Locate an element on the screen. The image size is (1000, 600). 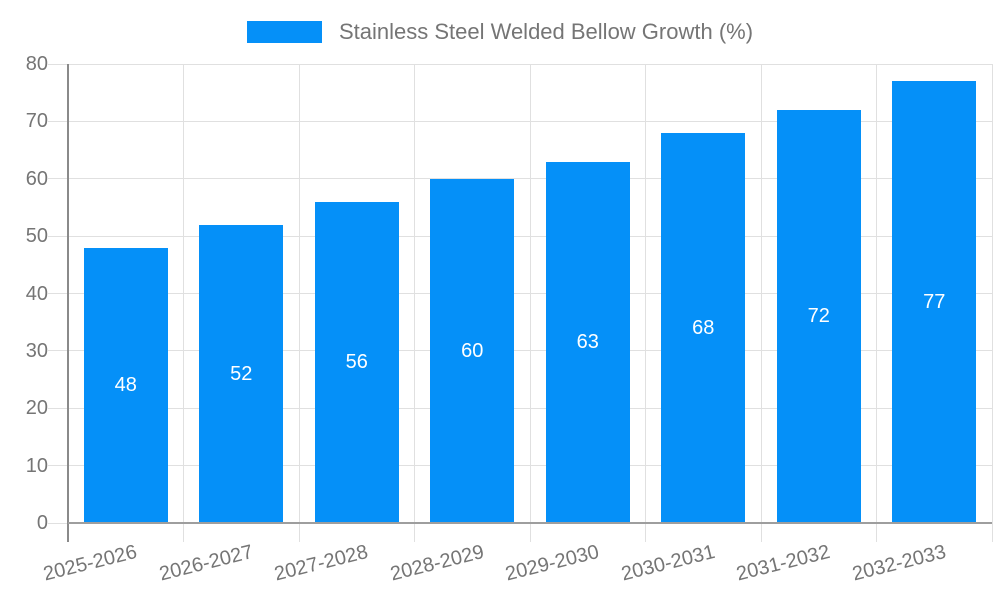
y-tick-label: 30 is located at coordinates (36, 350).